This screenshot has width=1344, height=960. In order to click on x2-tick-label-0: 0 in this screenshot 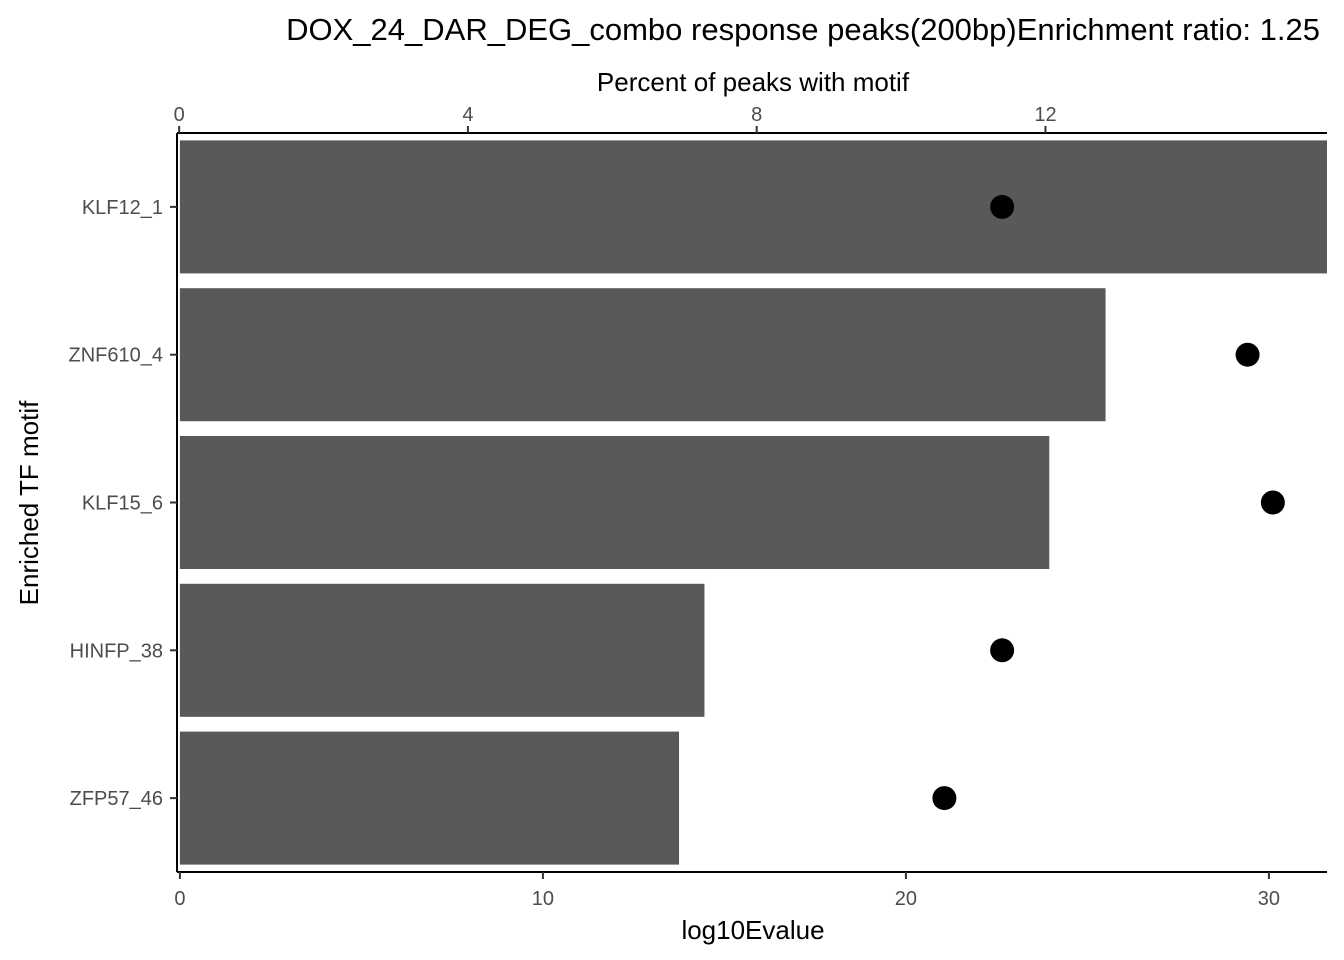, I will do `click(179, 115)`.